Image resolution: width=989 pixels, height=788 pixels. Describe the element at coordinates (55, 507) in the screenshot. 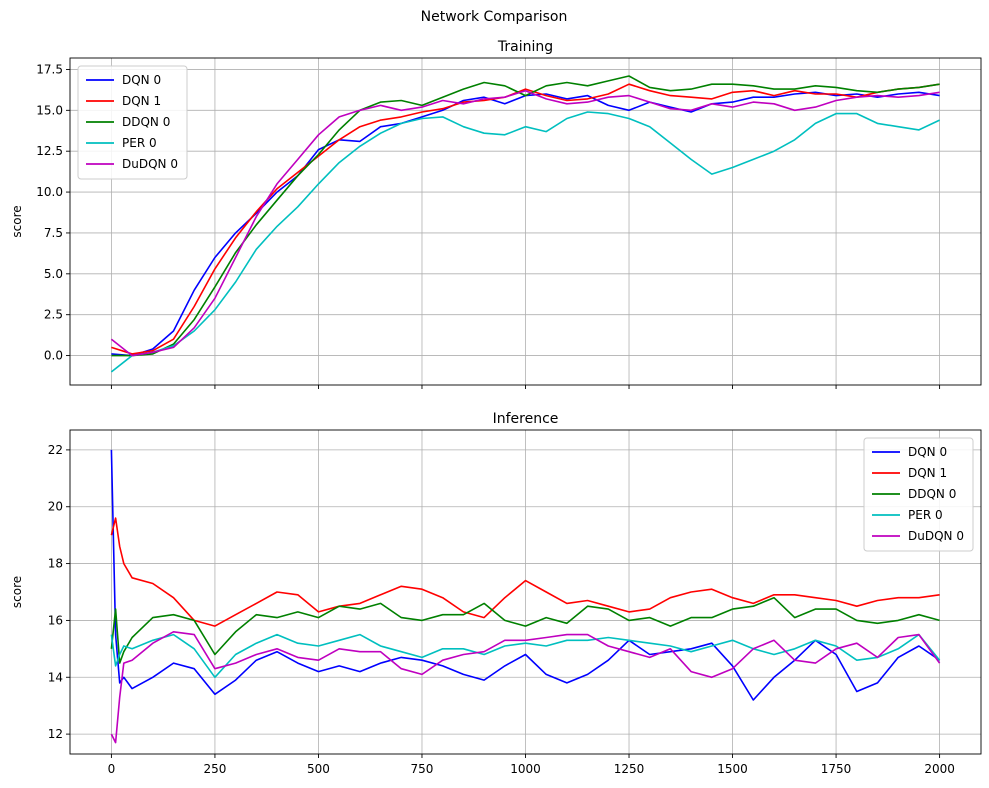

I see `y-tick-label: 20` at that location.